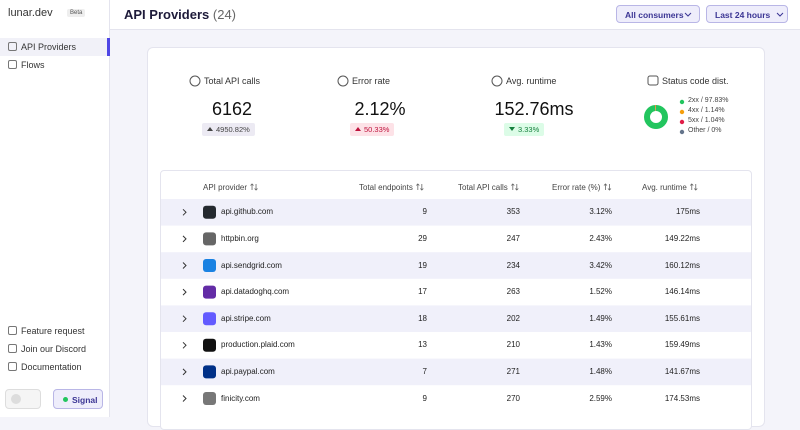 This screenshot has width=800, height=430. What do you see at coordinates (232, 81) in the screenshot?
I see `stat-label: Total API calls` at bounding box center [232, 81].